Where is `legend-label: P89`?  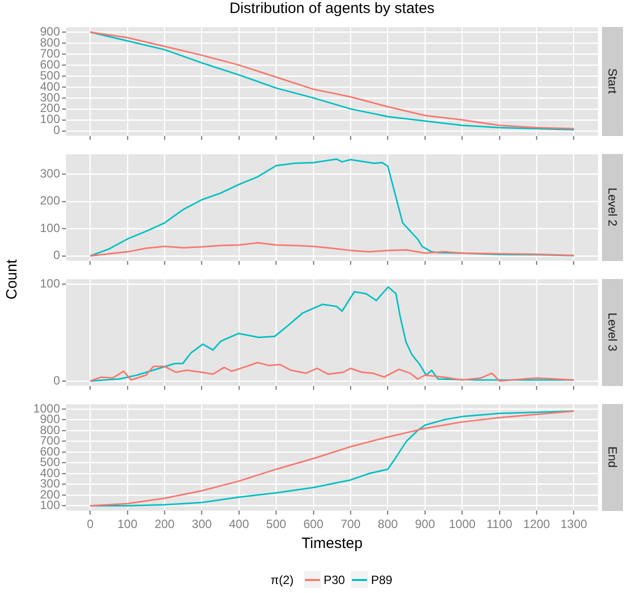 legend-label: P89 is located at coordinates (381, 579).